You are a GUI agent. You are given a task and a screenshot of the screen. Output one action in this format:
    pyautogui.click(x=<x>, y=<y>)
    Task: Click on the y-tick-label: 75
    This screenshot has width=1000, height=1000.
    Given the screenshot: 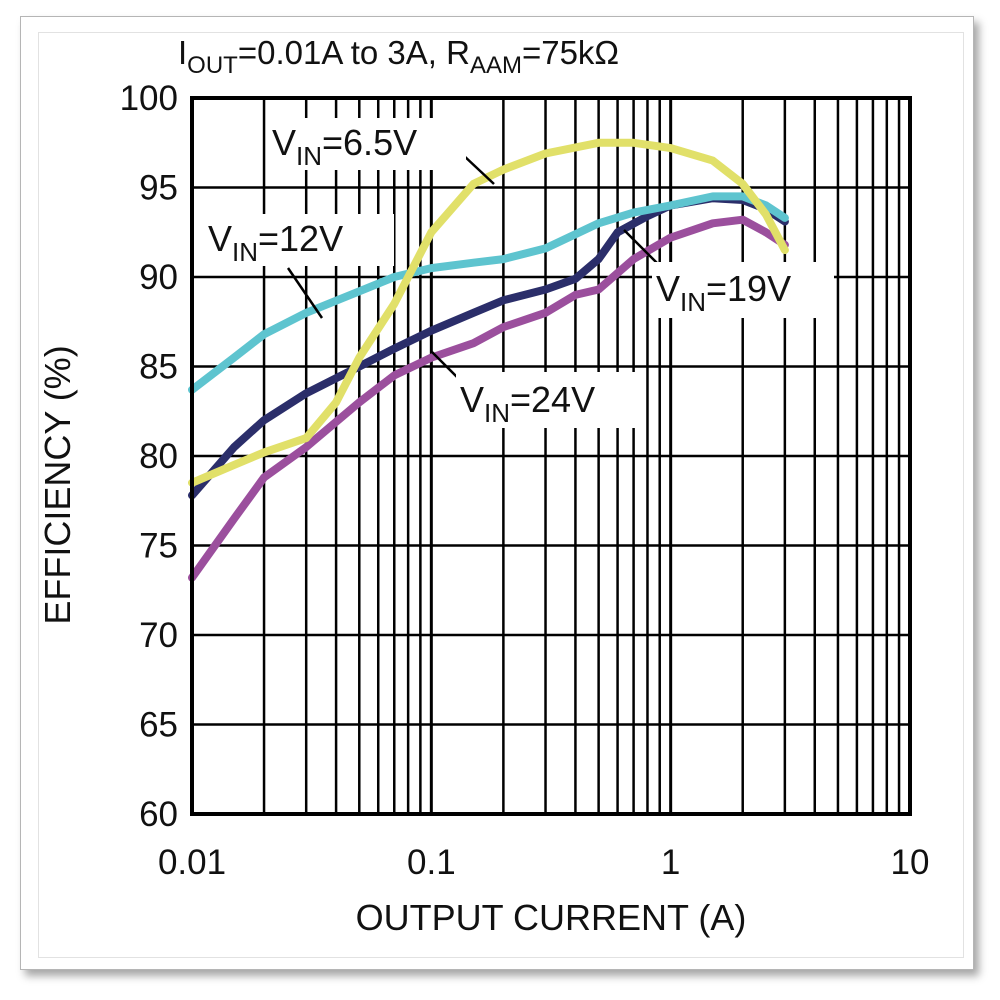 What is the action you would take?
    pyautogui.click(x=158, y=546)
    